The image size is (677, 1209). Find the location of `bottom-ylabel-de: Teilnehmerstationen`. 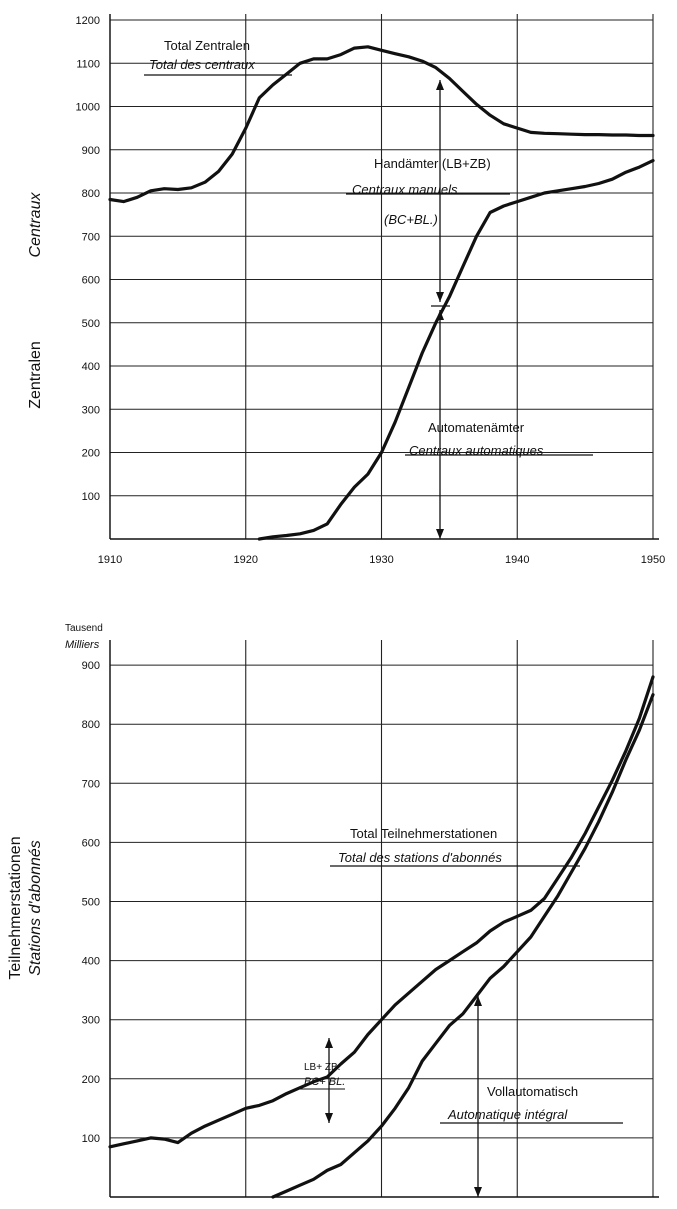

bottom-ylabel-de: Teilnehmerstationen is located at coordinates (15, 907).